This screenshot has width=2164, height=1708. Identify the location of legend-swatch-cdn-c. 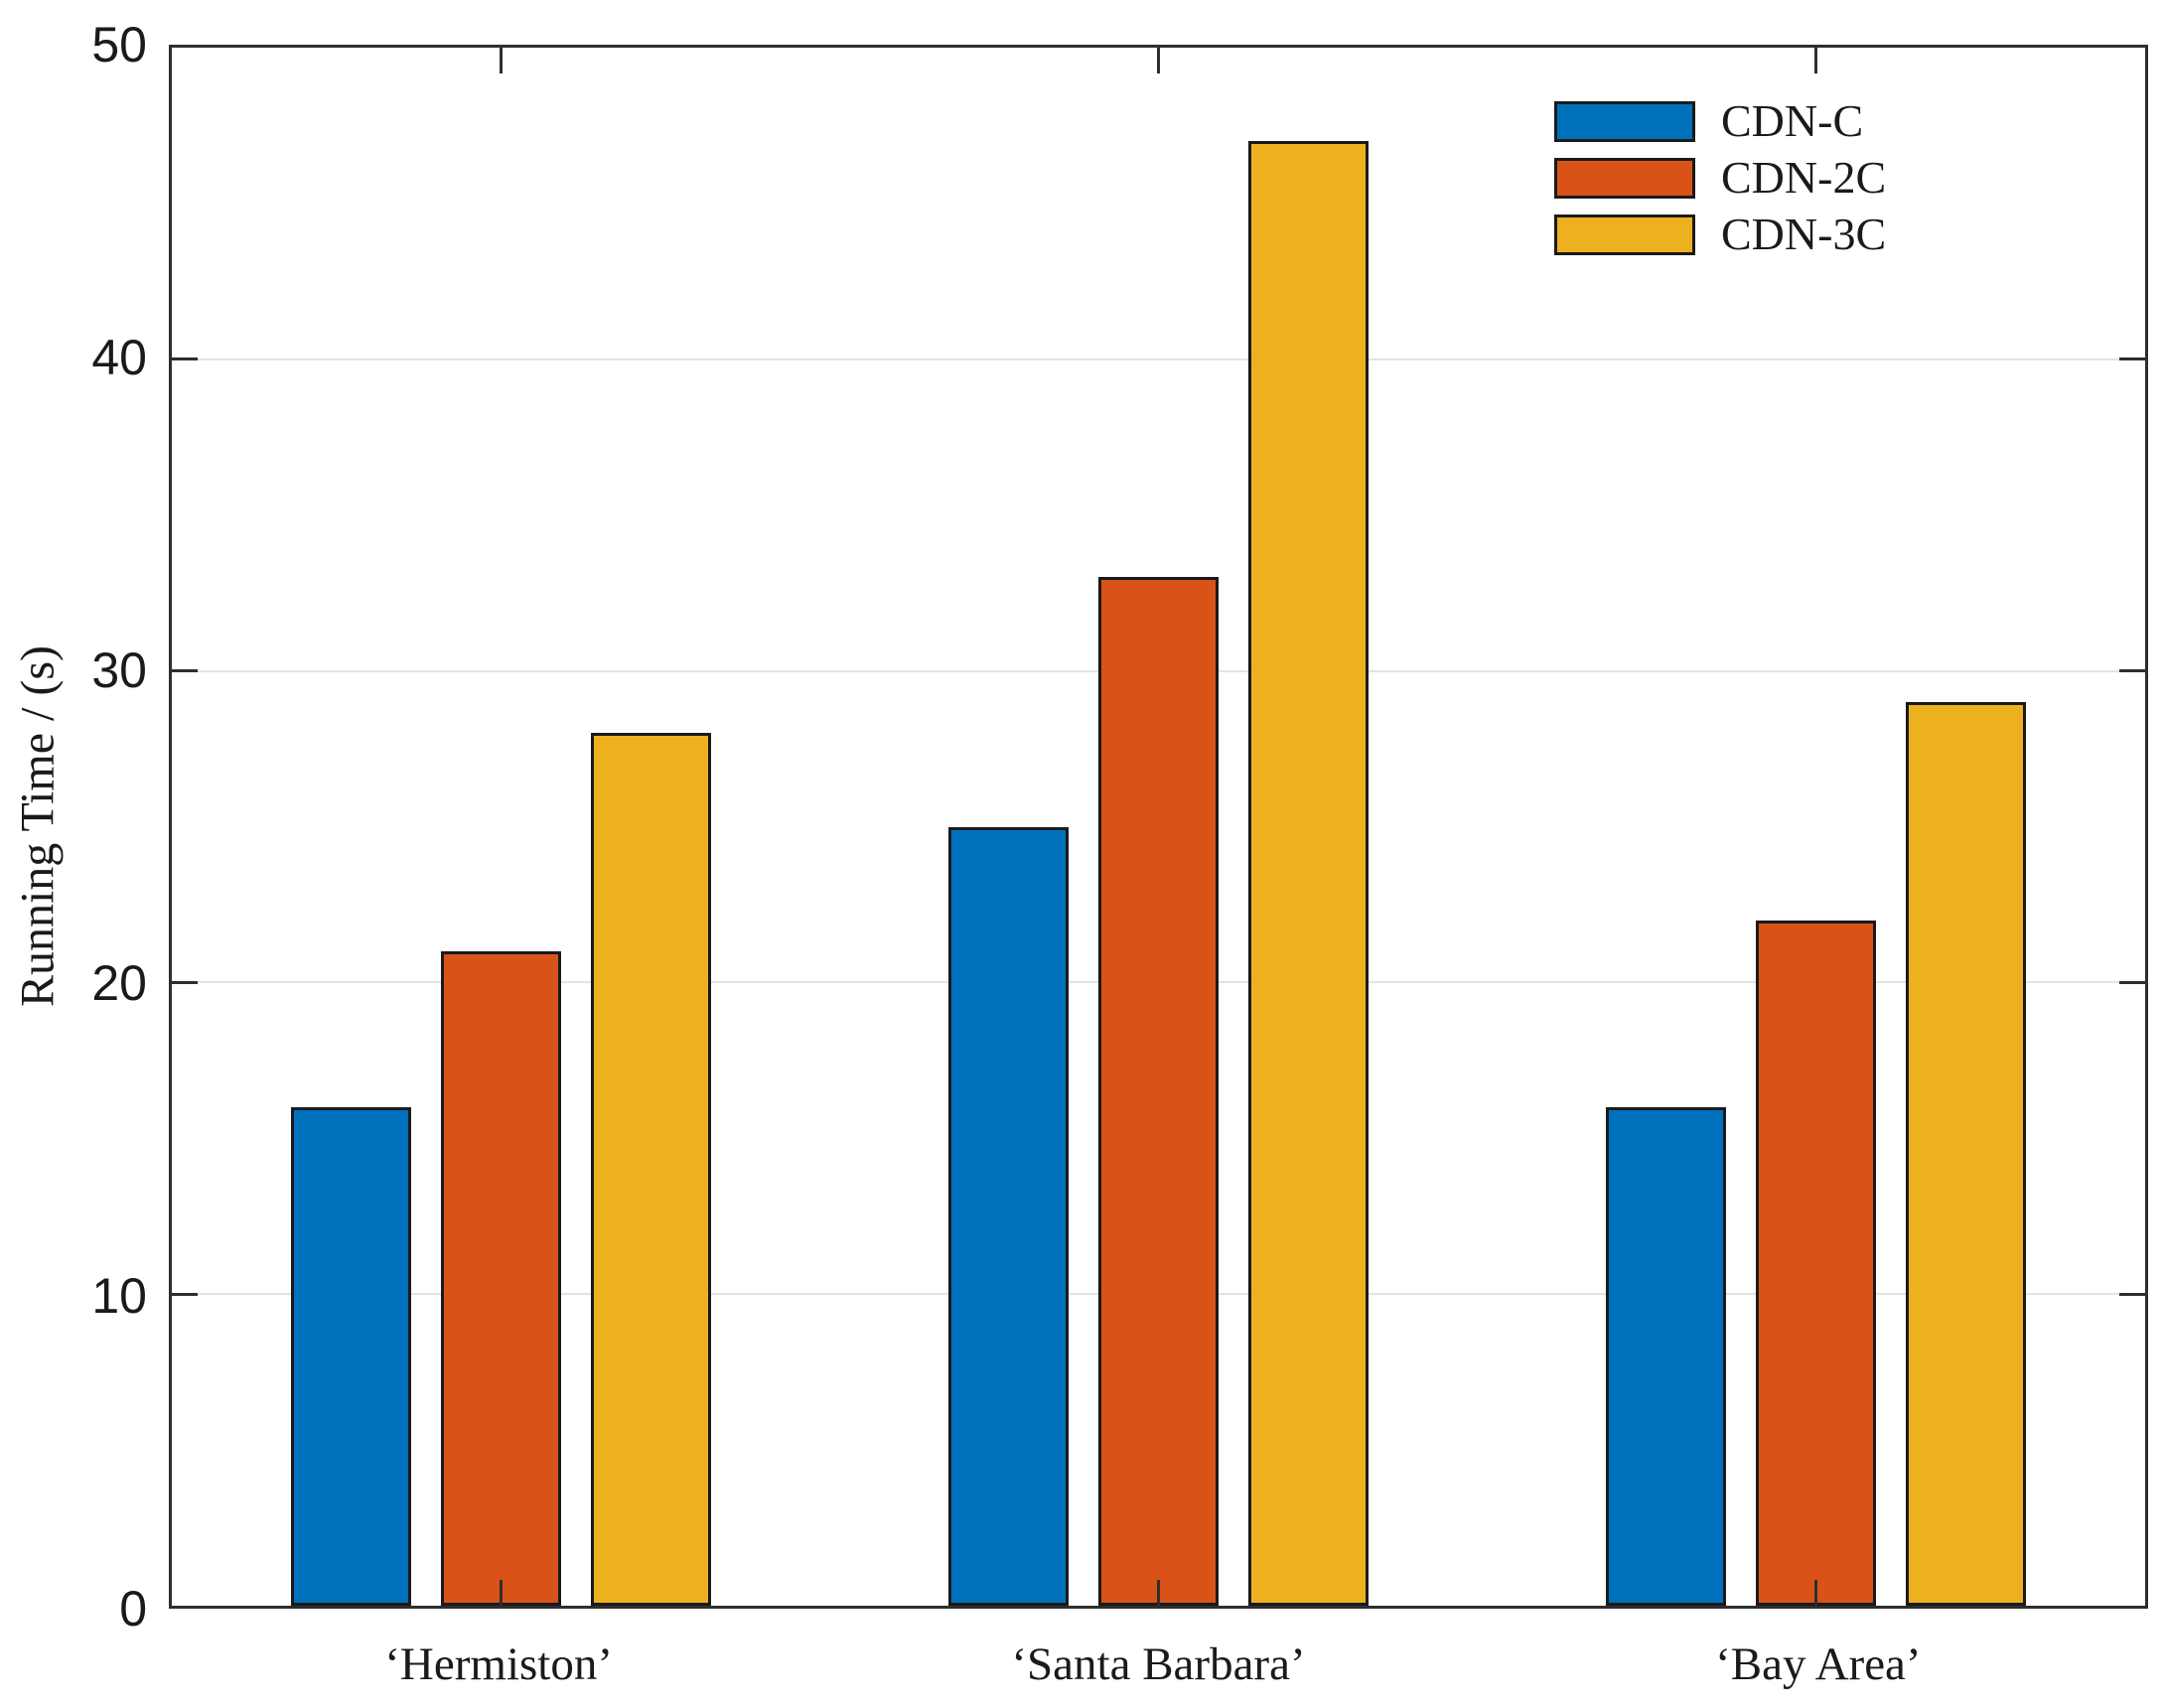
(1624, 121).